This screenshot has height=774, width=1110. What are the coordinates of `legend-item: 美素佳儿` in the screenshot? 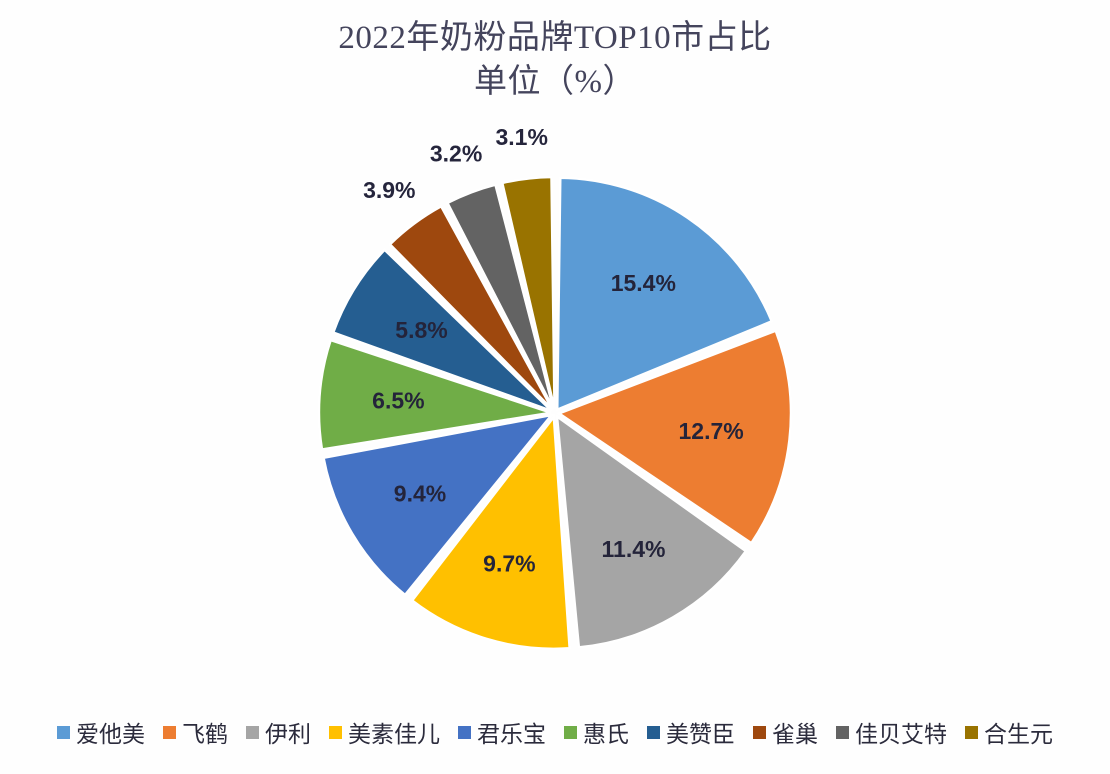 It's located at (384, 732).